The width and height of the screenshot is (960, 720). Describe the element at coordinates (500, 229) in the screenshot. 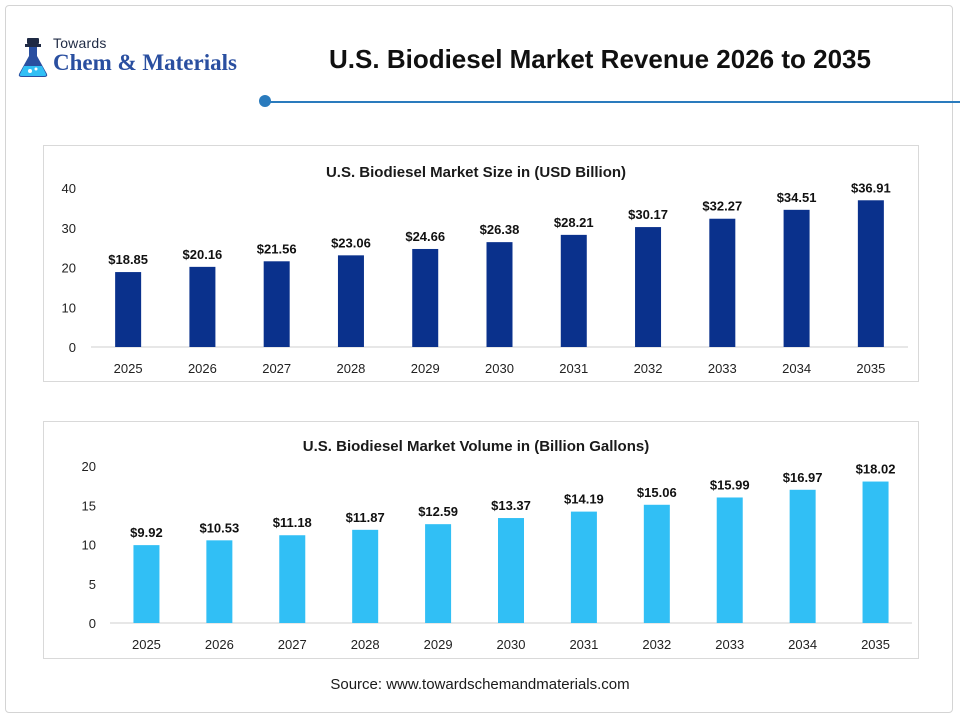

I see `data-label: $26.38` at that location.